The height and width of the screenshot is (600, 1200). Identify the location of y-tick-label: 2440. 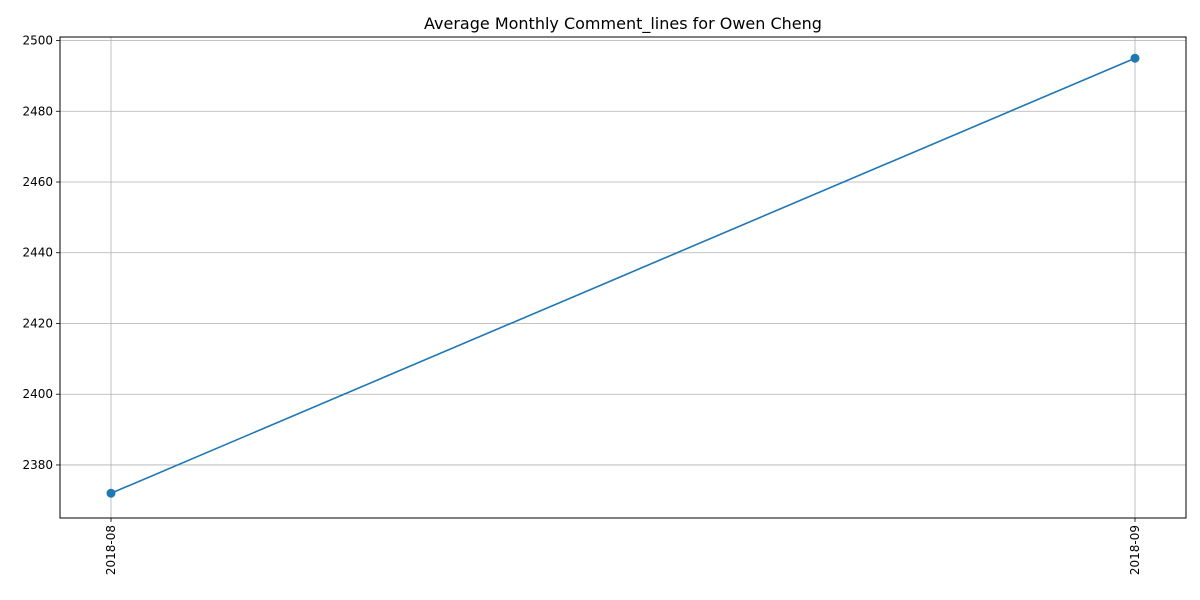
(37, 253).